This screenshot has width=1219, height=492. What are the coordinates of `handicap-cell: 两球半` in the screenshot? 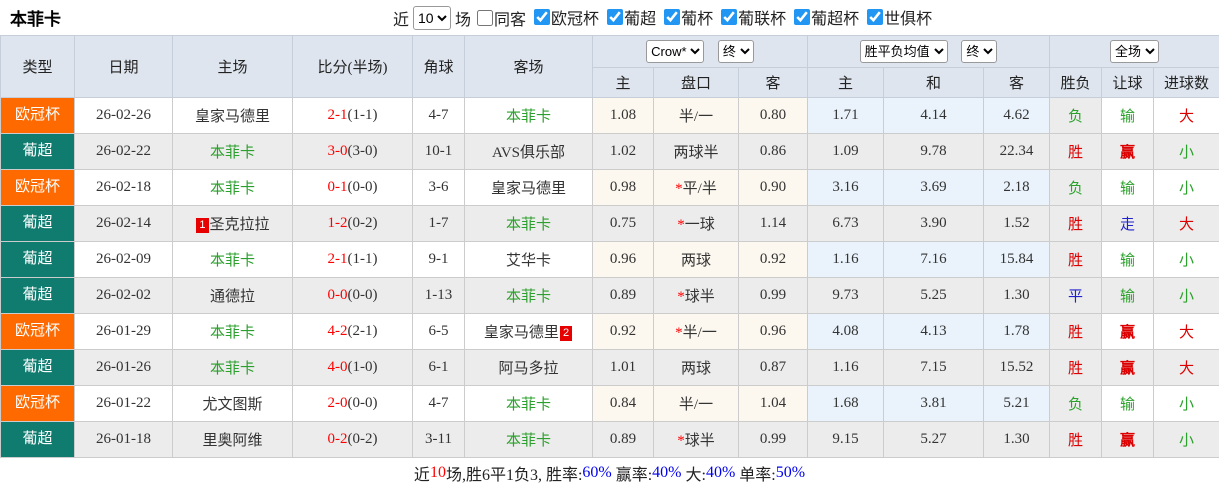 It's located at (696, 151).